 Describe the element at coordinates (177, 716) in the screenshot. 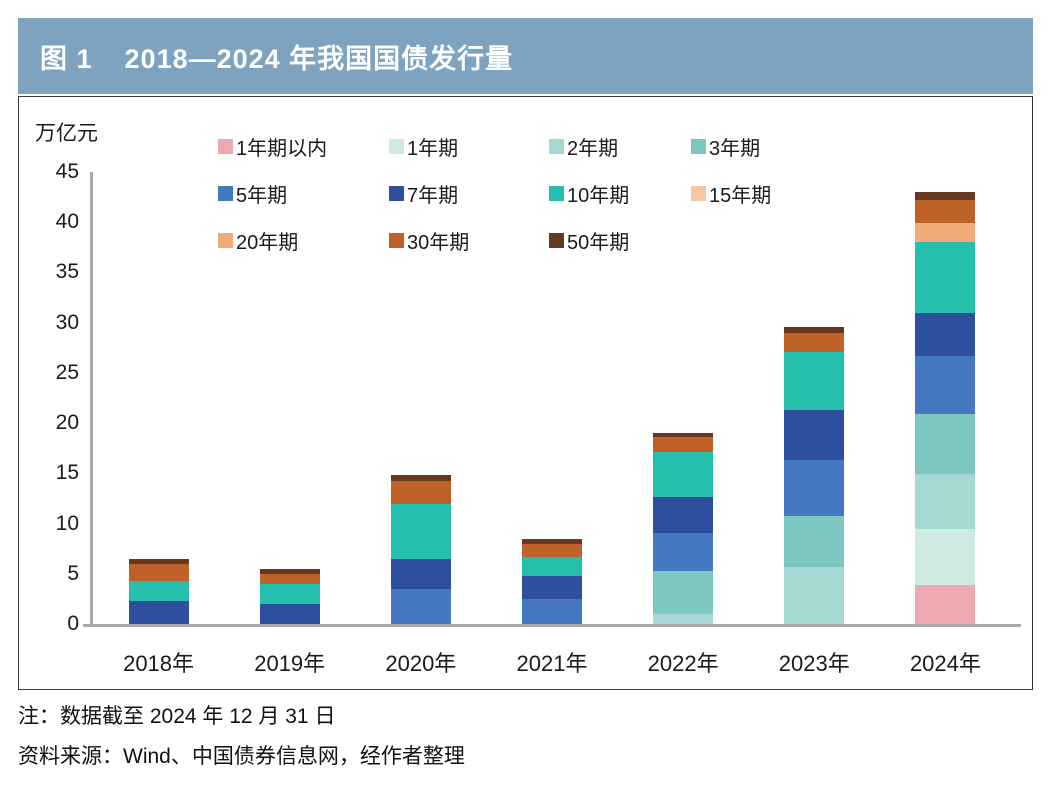

I see `footnote-data-cutoff: 注：数据截至 2024 年 12 月 31 日` at that location.